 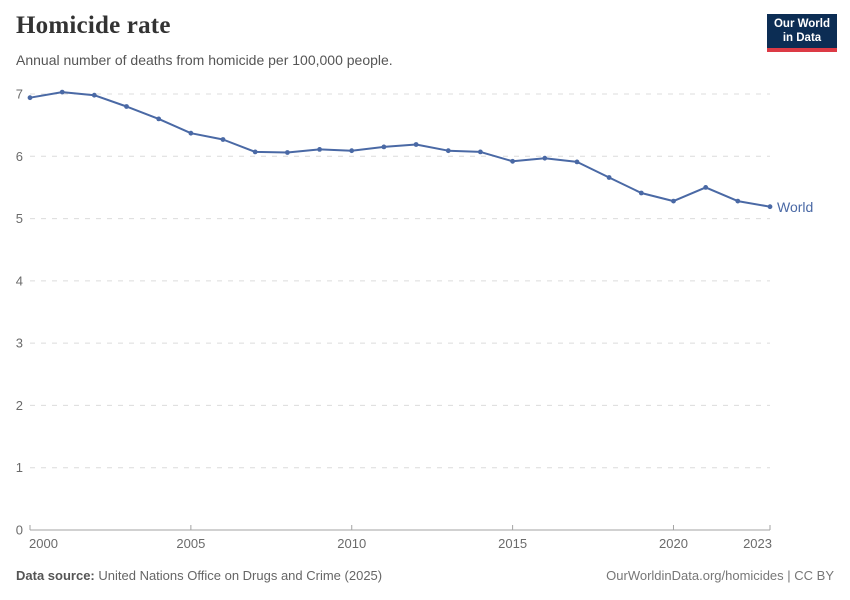 I want to click on x-tick-label: 2005, so click(x=190, y=543).